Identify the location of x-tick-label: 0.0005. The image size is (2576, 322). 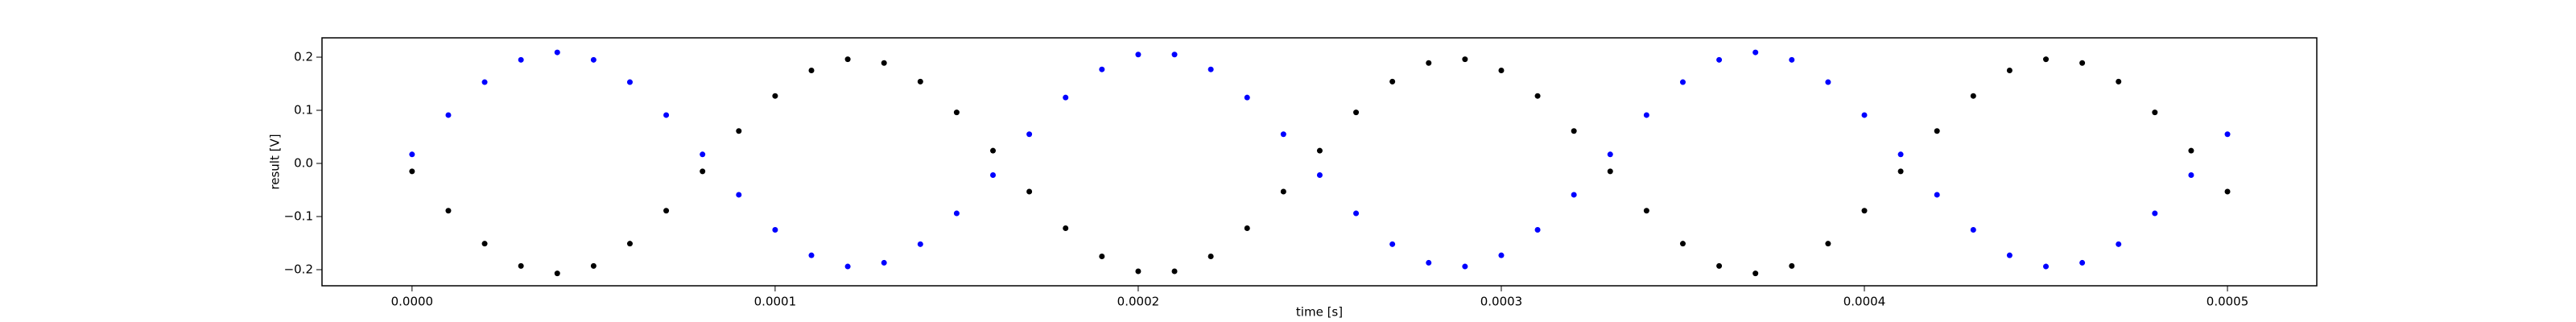
(2228, 302).